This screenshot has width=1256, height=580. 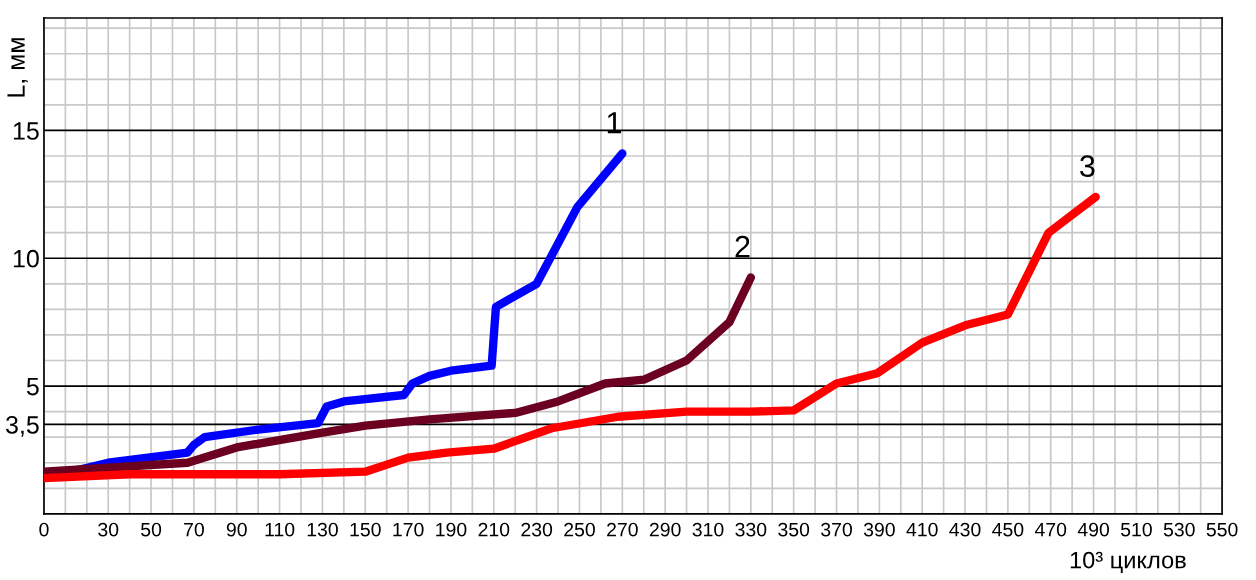 I want to click on x-tick-label: 170, so click(x=408, y=529).